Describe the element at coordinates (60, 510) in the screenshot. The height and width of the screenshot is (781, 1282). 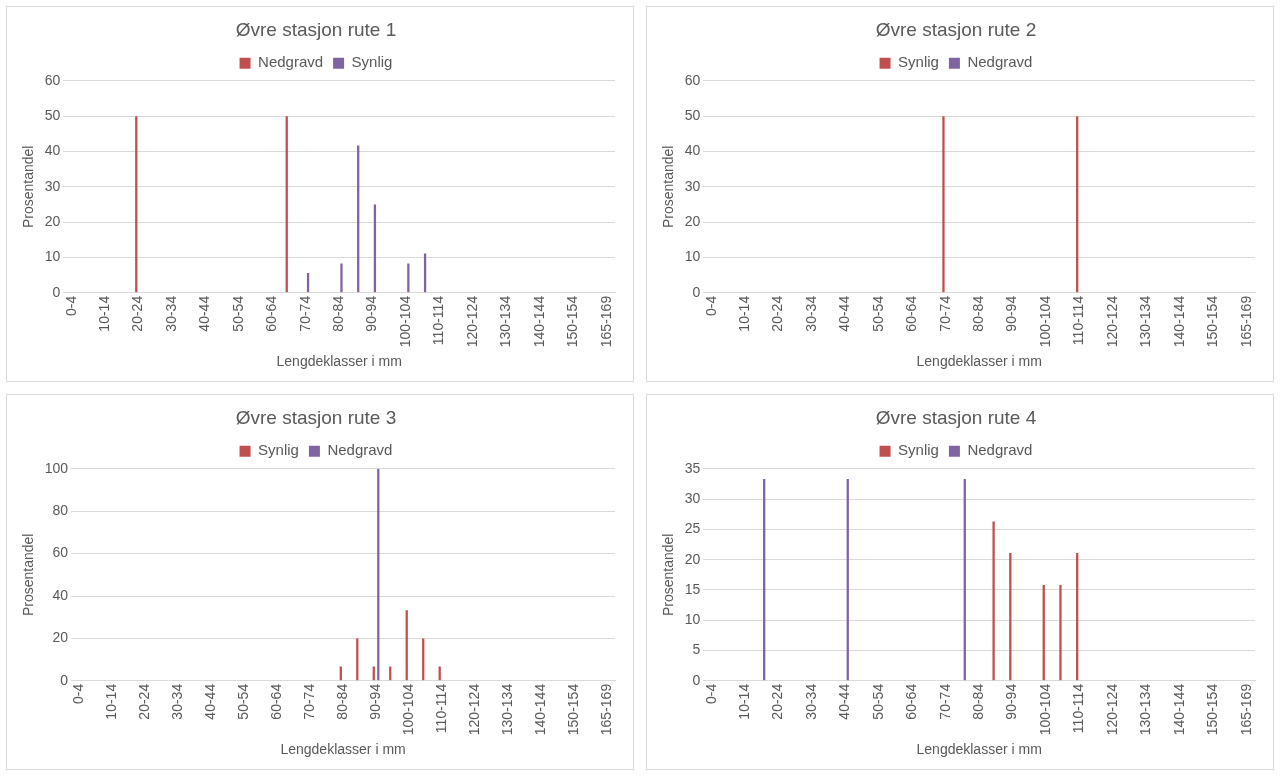
I see `y-tick-label: 80` at that location.